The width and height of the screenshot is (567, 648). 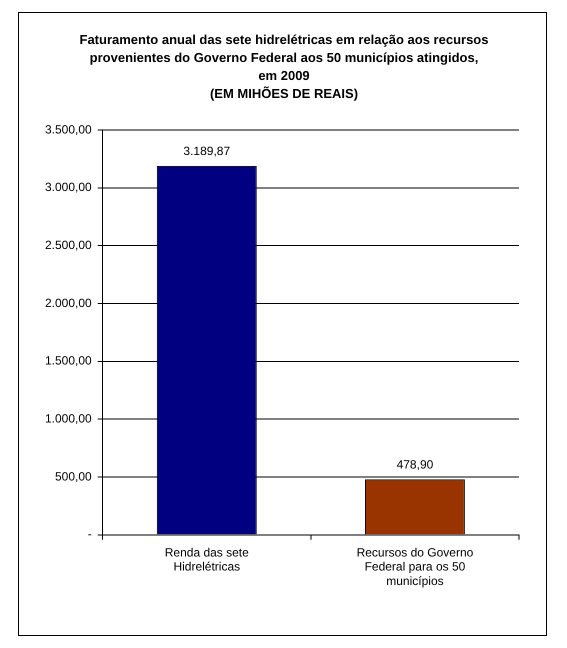 I want to click on y-tick-label: 3.500,00, so click(x=68, y=129).